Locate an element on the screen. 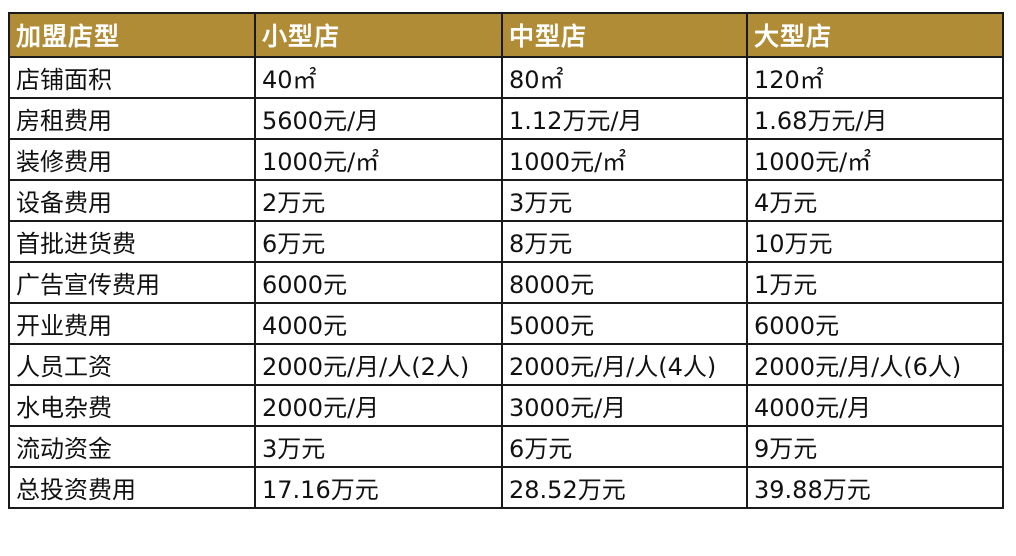 This screenshot has width=1016, height=556. table-header: 加盟店型 小型店 中型店 大型店 is located at coordinates (506, 35).